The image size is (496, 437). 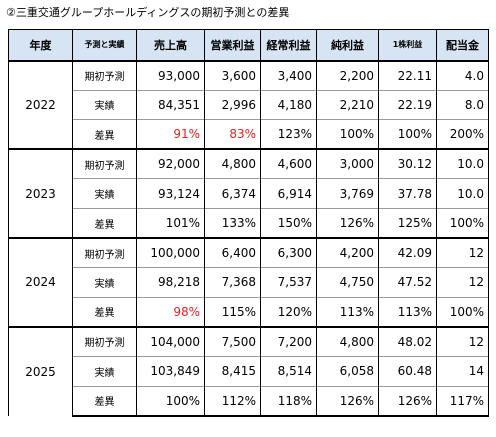 What do you see at coordinates (40, 193) in the screenshot?
I see `year-cell: 2023` at bounding box center [40, 193].